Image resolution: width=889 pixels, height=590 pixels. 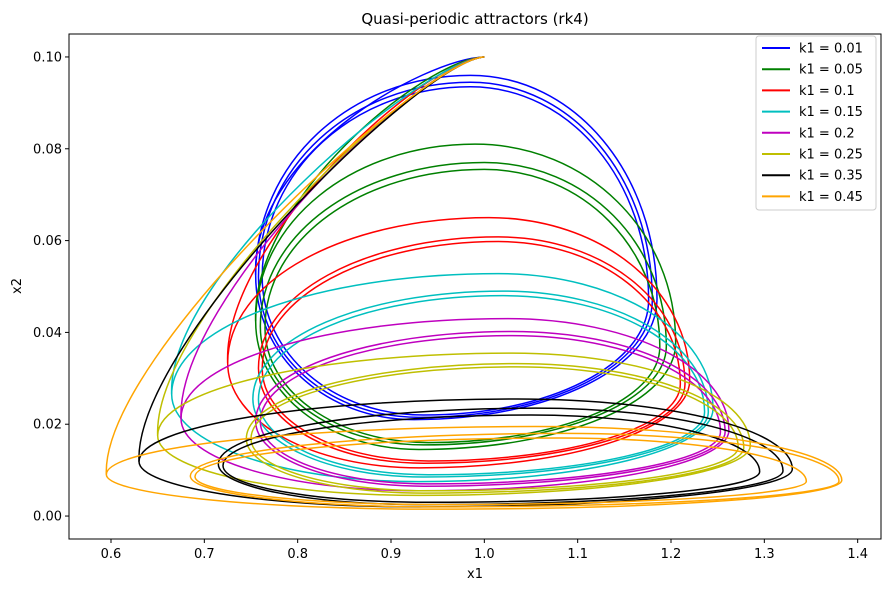 What do you see at coordinates (204, 554) in the screenshot?
I see `x-tick-label: 0.7` at bounding box center [204, 554].